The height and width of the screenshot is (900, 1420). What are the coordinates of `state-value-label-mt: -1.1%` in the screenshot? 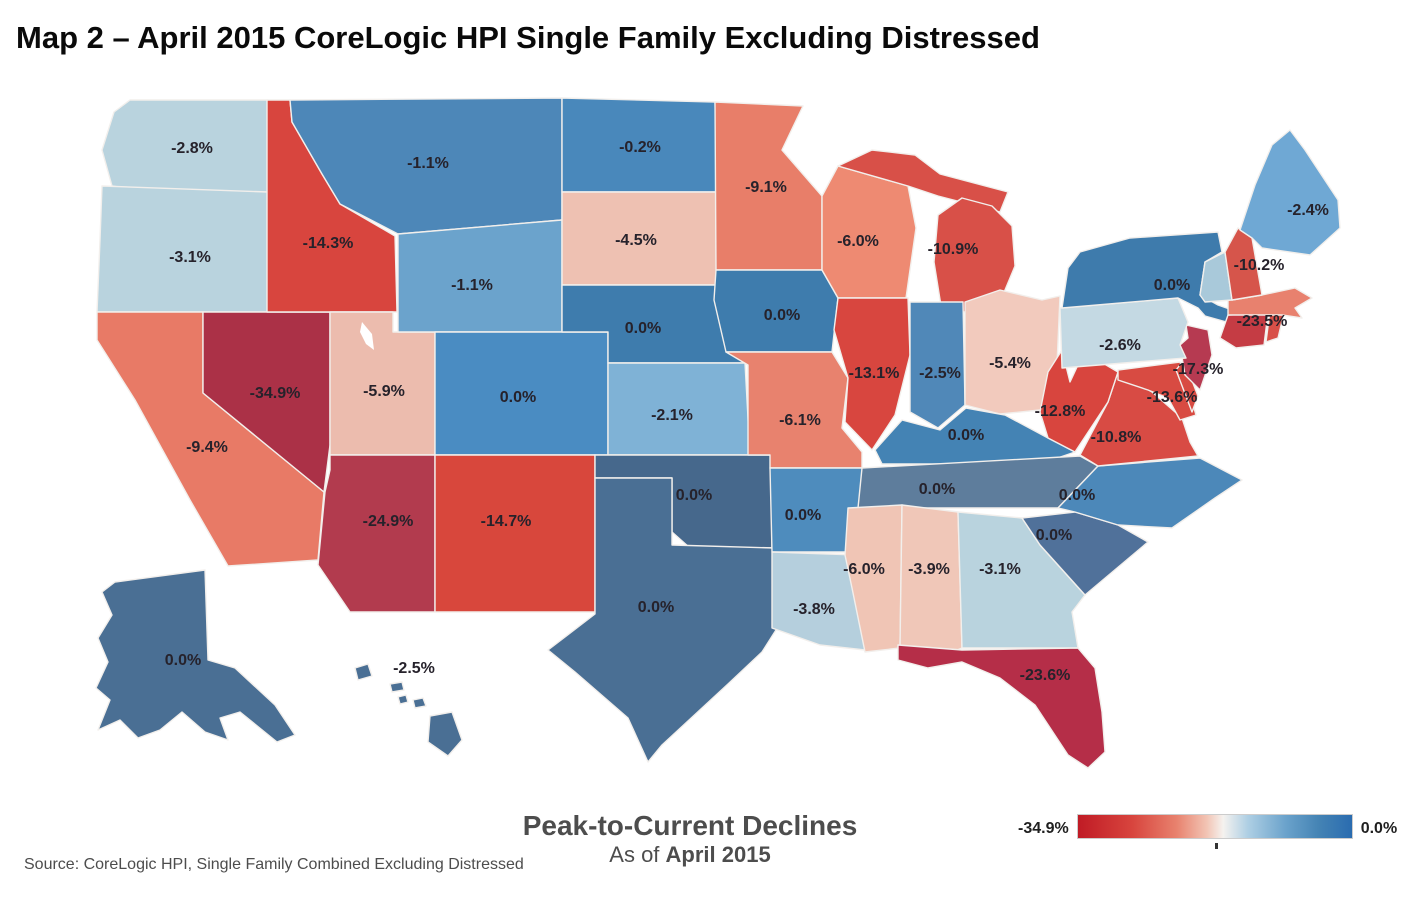 It's located at (428, 163).